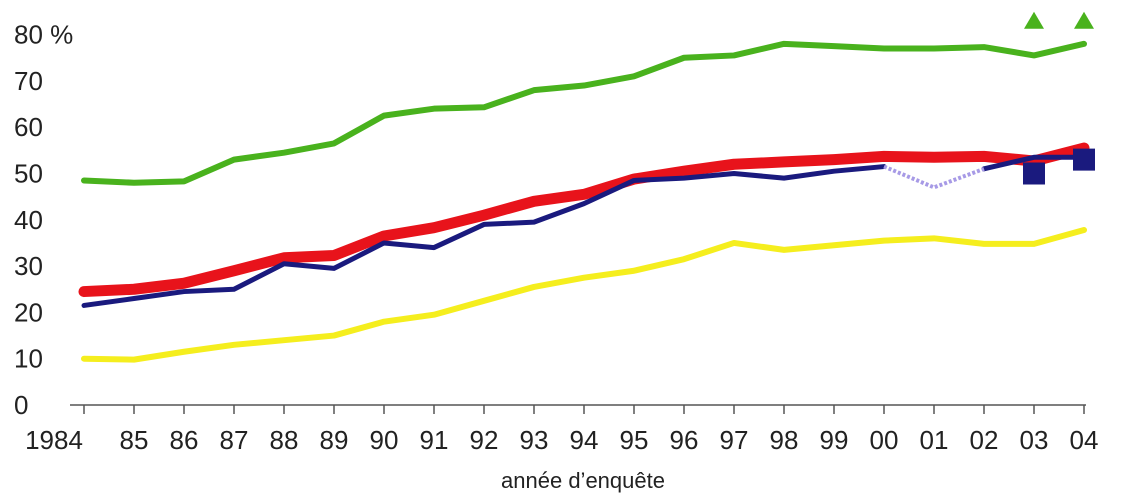 The width and height of the screenshot is (1147, 496). What do you see at coordinates (583, 480) in the screenshot?
I see `x-axis-title: année d’enquête` at bounding box center [583, 480].